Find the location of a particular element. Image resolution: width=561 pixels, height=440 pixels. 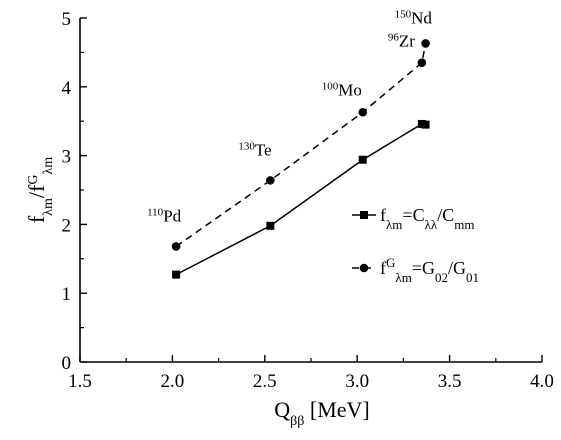

isotope-mass-number: 110 is located at coordinates (155, 212).